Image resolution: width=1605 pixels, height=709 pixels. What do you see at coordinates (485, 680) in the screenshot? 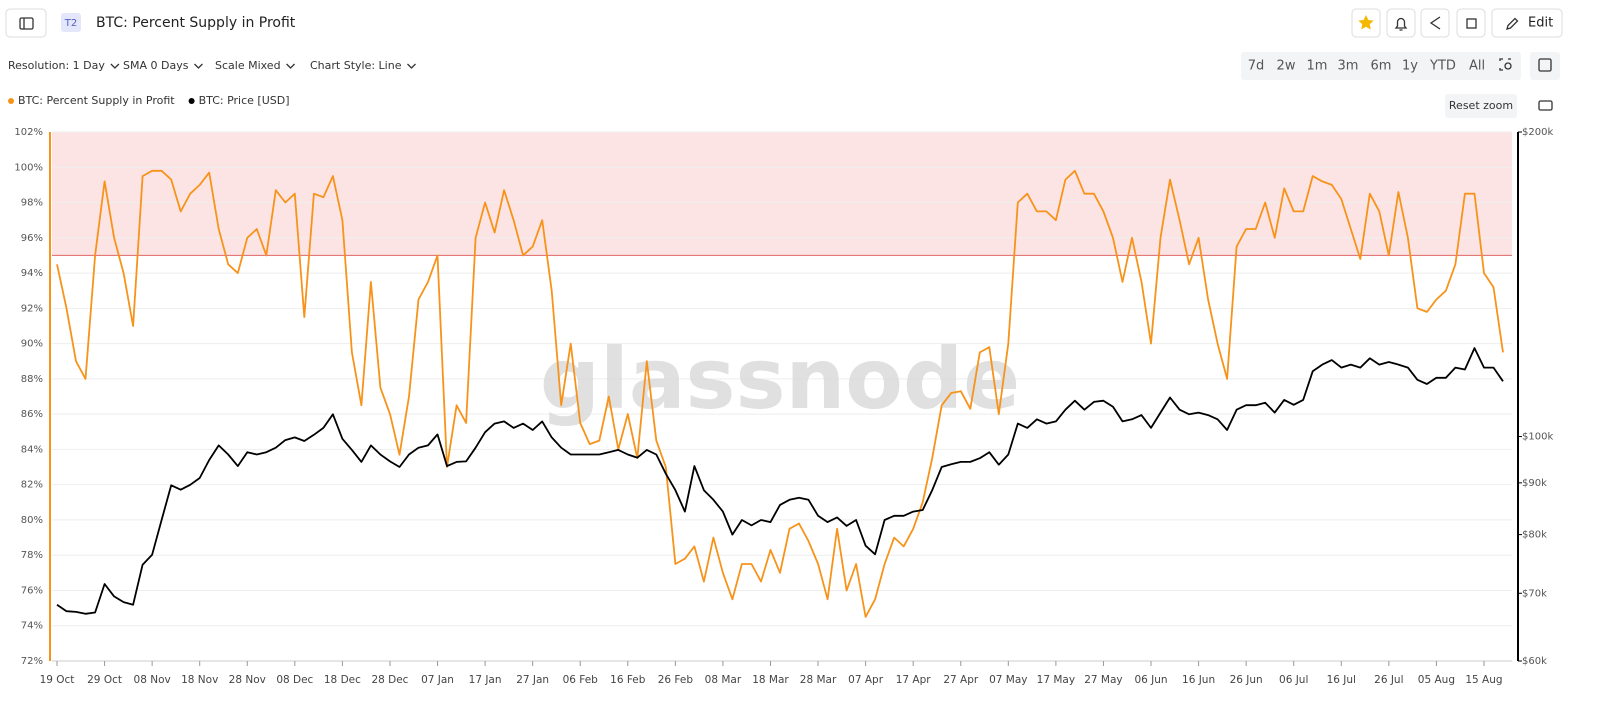
I see `x-tick-label: 17 Jan` at bounding box center [485, 680].